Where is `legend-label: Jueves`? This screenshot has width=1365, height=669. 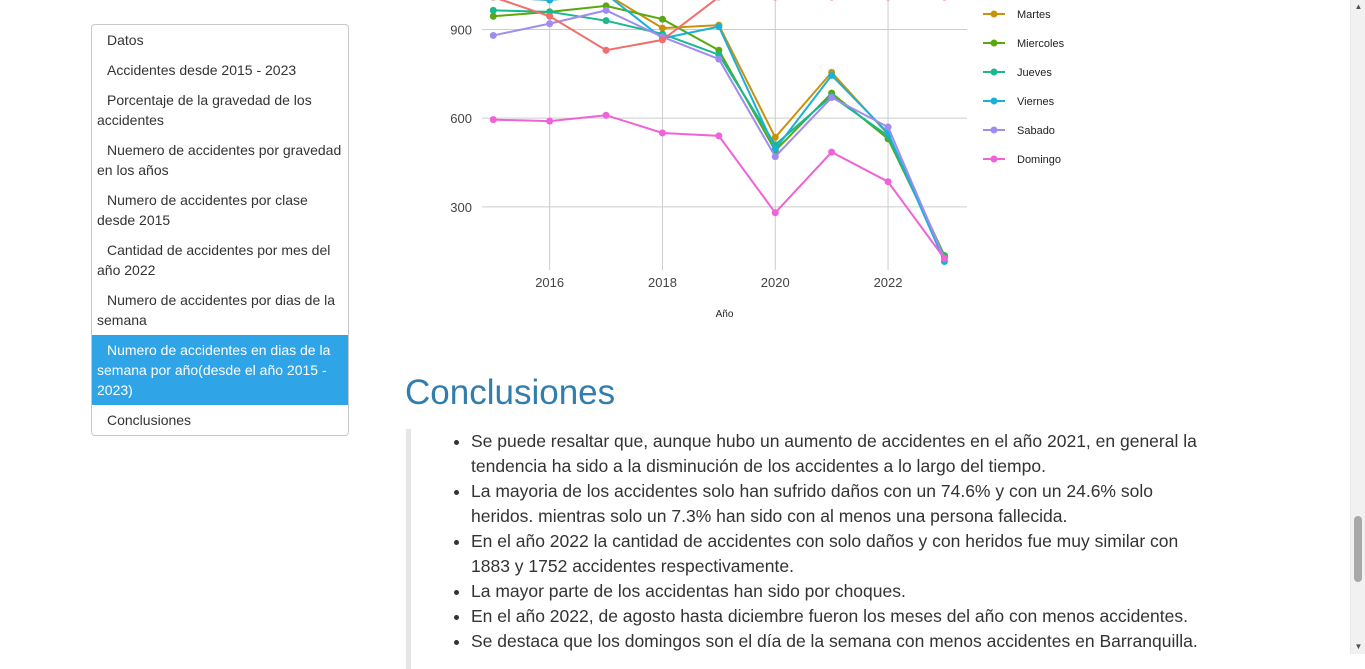
legend-label: Jueves is located at coordinates (1034, 73).